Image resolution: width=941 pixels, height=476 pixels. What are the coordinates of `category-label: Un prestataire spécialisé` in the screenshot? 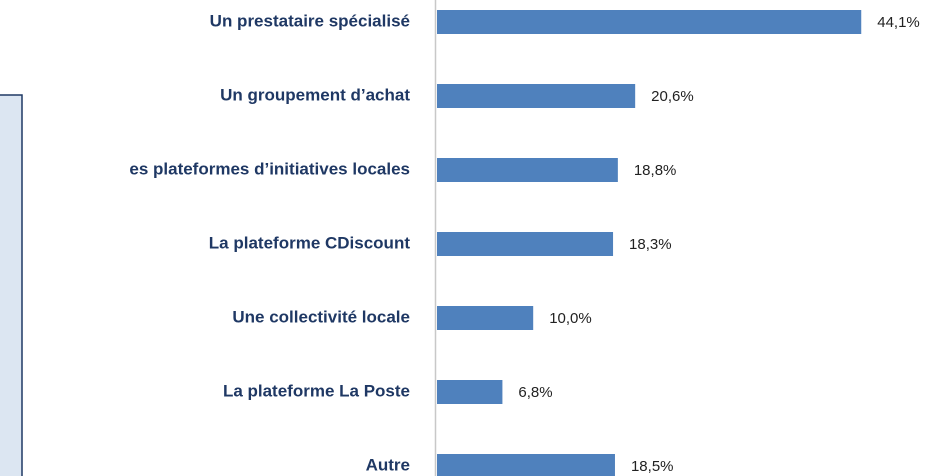 It's located at (310, 20).